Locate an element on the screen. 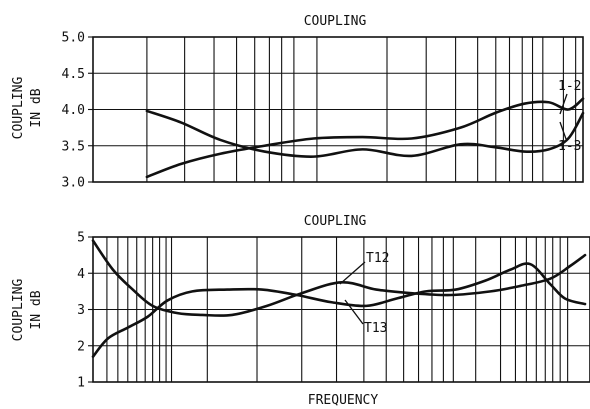 Image resolution: width=590 pixels, height=409 pixels. upper-chart-ylabel-line2: IN dB is located at coordinates (36, 107).